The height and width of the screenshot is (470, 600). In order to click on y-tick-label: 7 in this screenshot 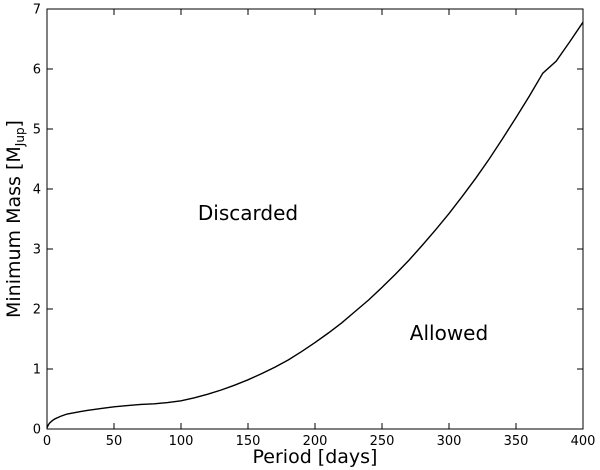, I will do `click(37, 10)`.